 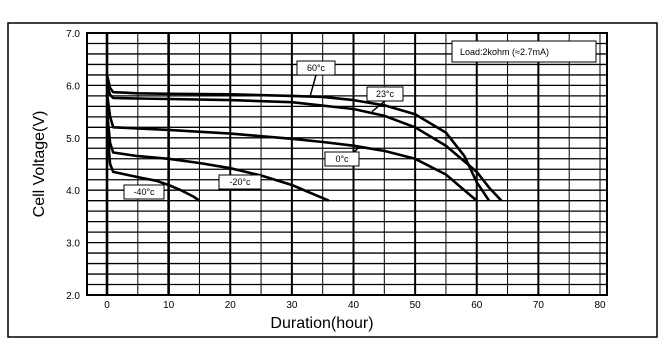 I want to click on legend-box: Load:2kohm (≈2.7mA), so click(x=524, y=51).